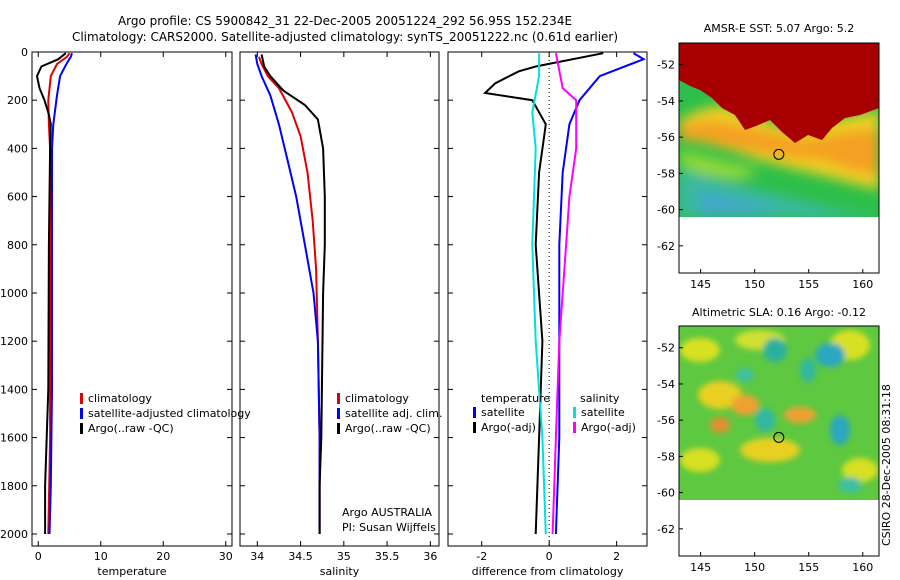 The width and height of the screenshot is (900, 580). Describe the element at coordinates (14, 486) in the screenshot. I see `depth-tick-label: 1800` at that location.